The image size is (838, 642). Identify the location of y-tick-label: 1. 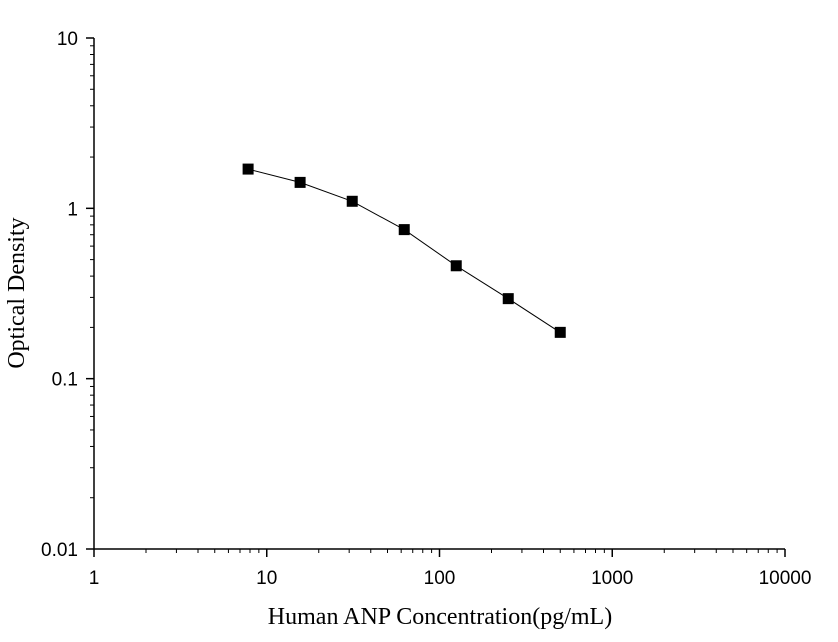
(72, 209).